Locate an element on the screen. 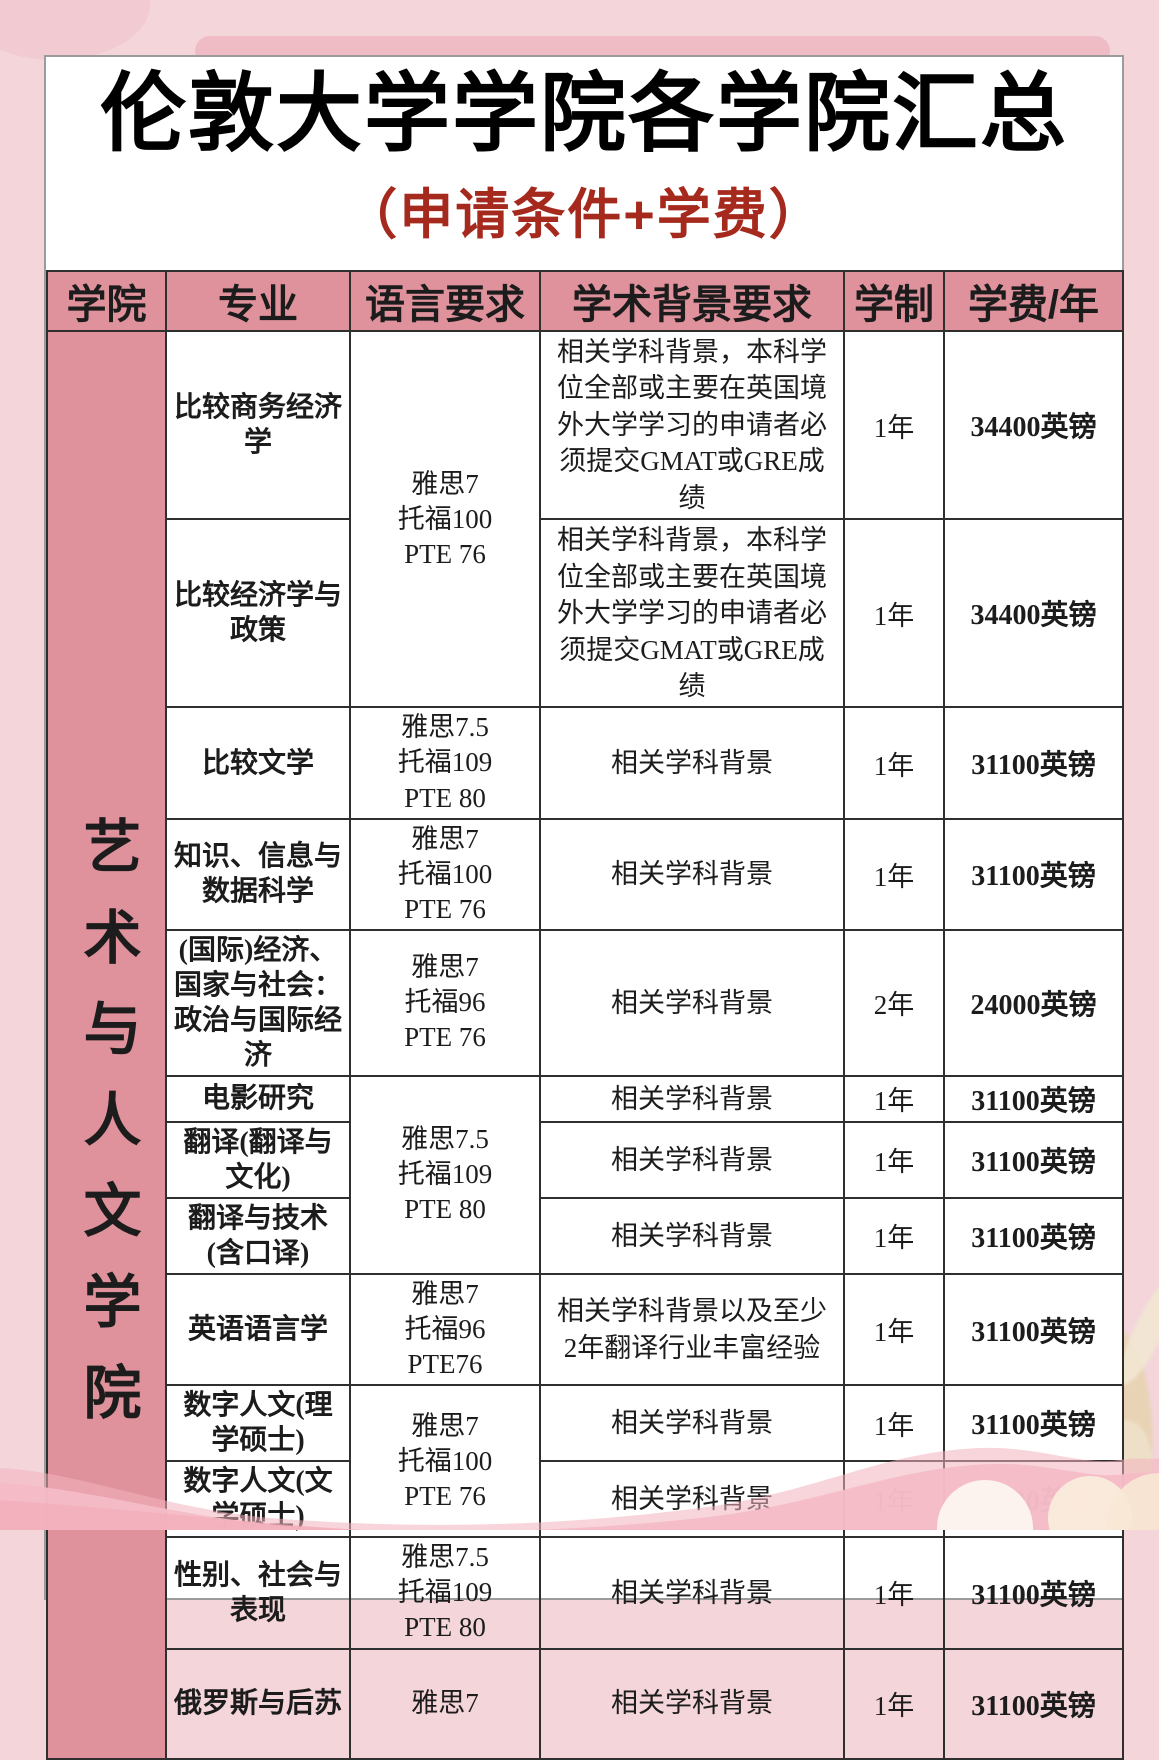 The image size is (1159, 1760). major-cell: 数字人文(理学硕士) is located at coordinates (258, 1423).